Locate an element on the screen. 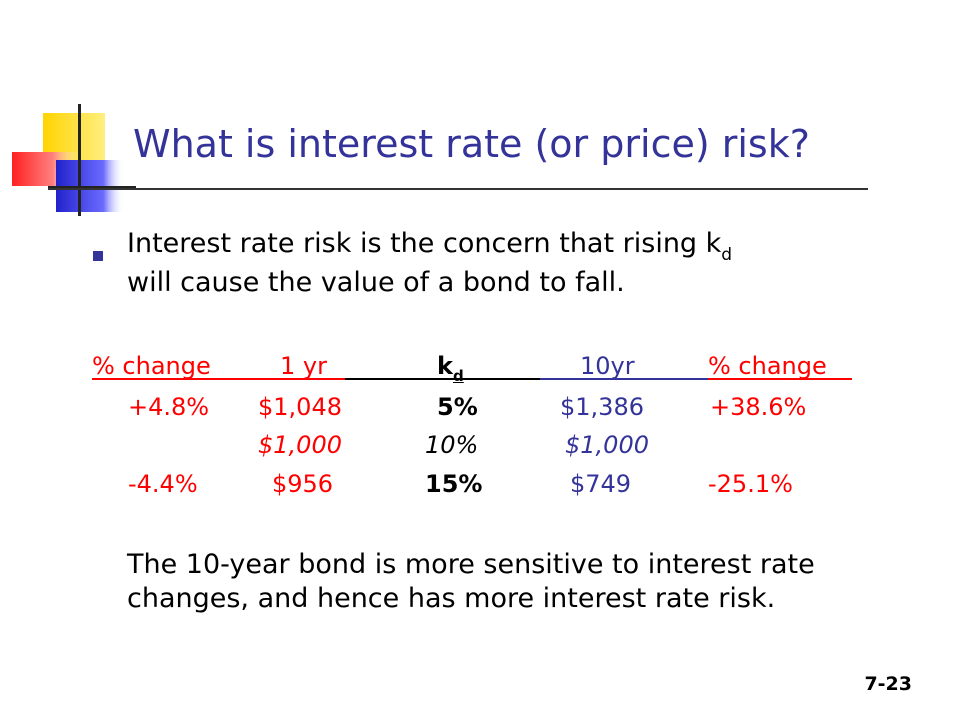 This screenshot has height=720, width=960. row1-10yr: $1,386 is located at coordinates (602, 407).